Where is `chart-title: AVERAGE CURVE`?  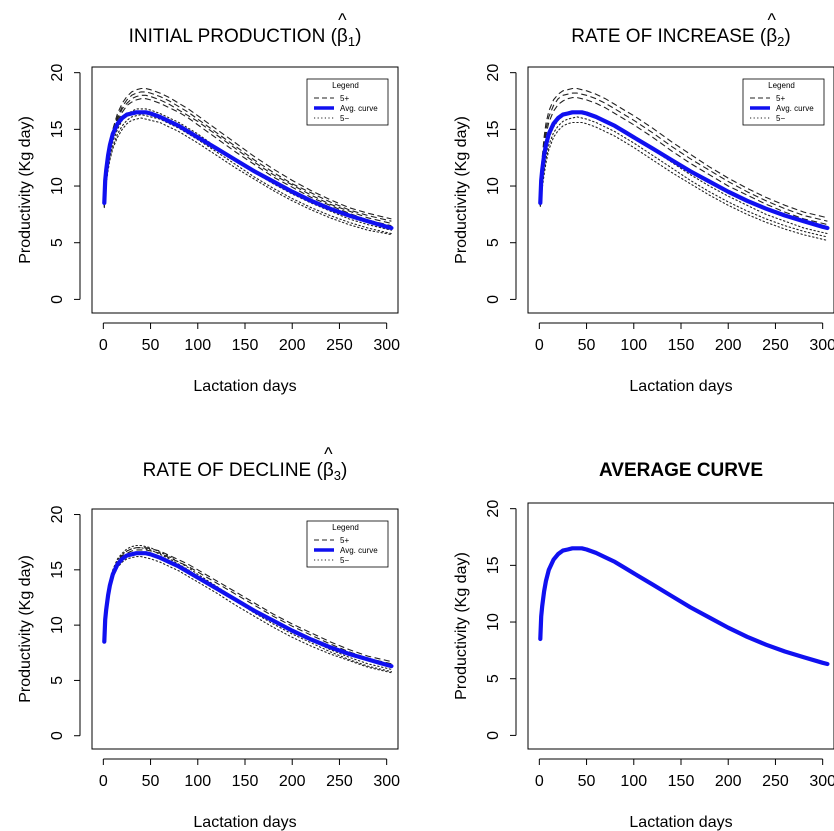 chart-title: AVERAGE CURVE is located at coordinates (681, 470).